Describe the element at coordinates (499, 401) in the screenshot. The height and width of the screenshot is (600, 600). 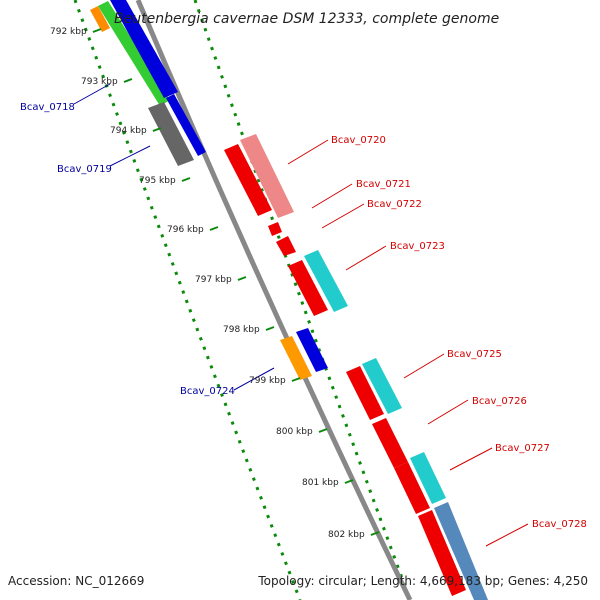
I see `gene-label: Bcav_0726` at that location.